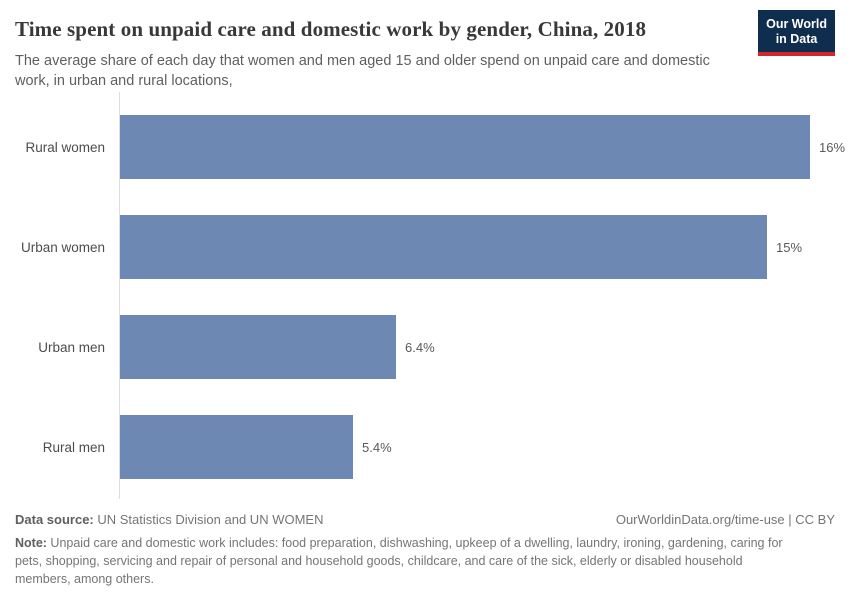 This screenshot has width=850, height=600. Describe the element at coordinates (208, 519) in the screenshot. I see `data-source-text: UN Statistics Division and UN WOMEN` at that location.